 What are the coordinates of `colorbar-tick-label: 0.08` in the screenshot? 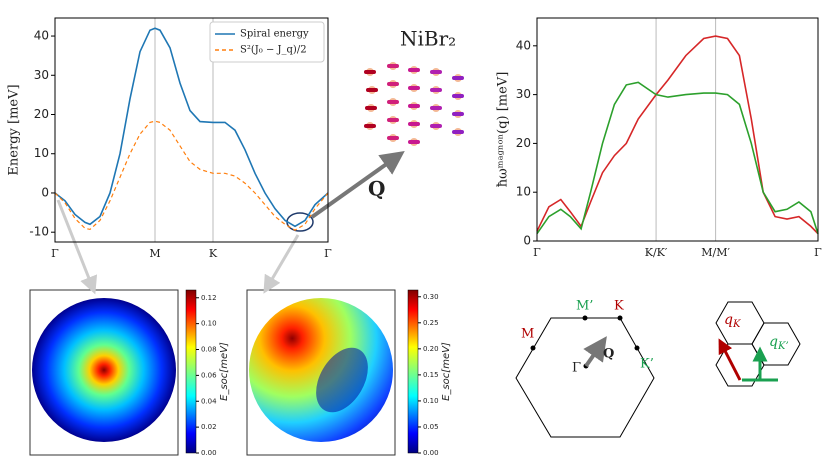 It's located at (209, 350).